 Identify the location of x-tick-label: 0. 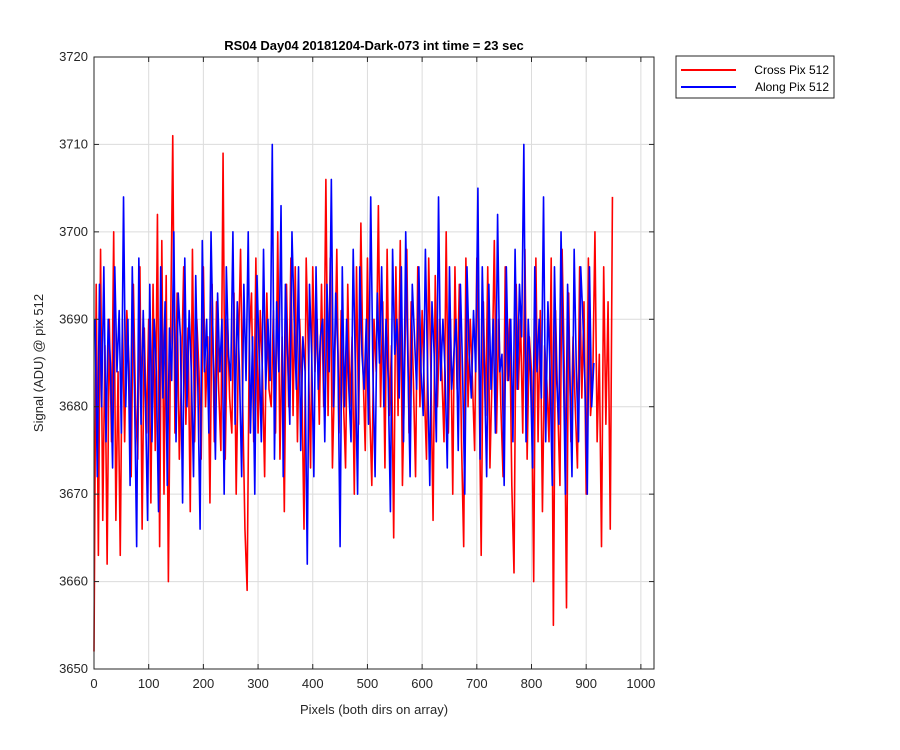
(93, 683).